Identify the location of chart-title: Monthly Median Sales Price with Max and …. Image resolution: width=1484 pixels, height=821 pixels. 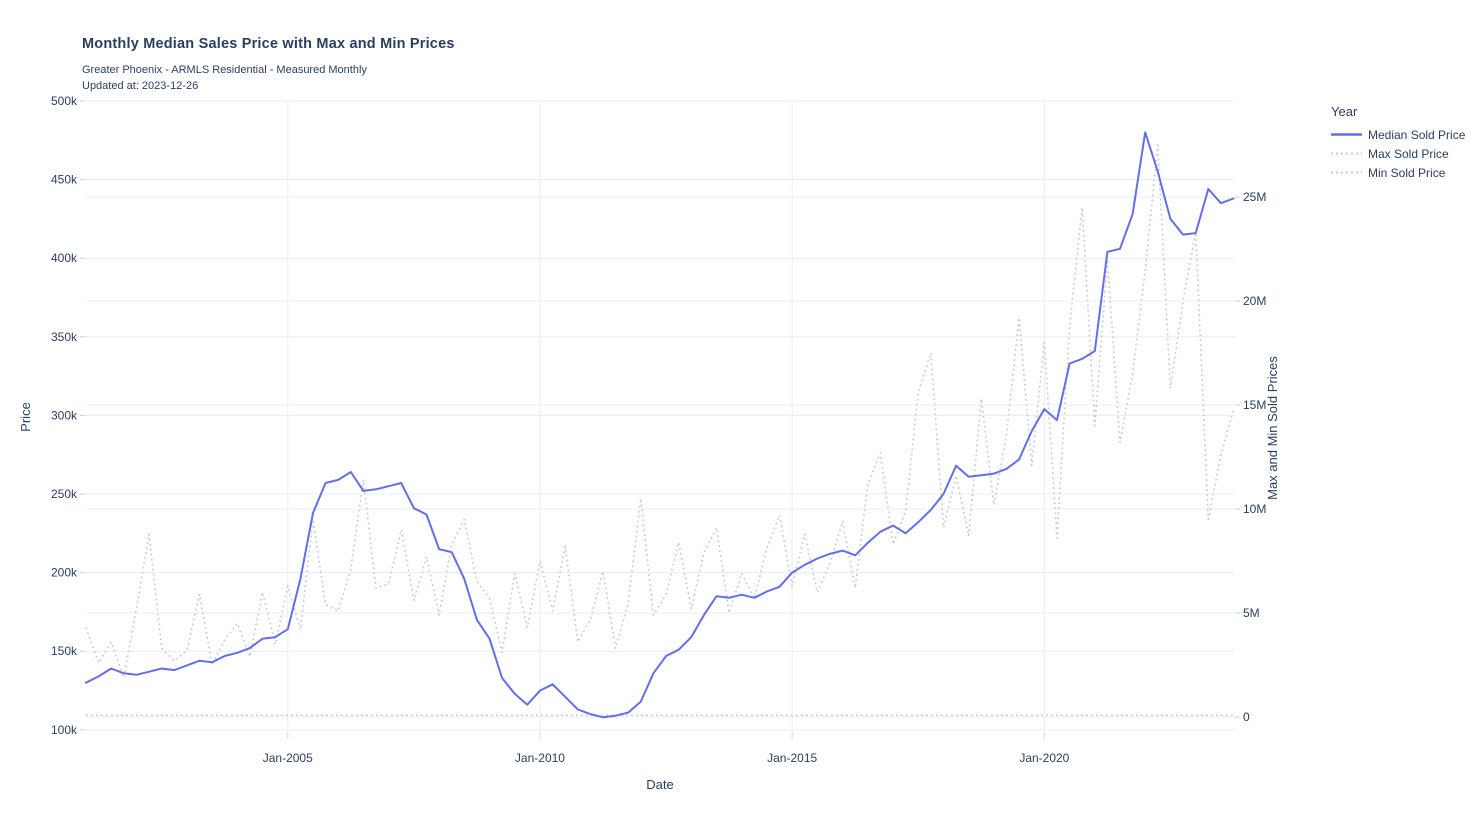
(268, 44).